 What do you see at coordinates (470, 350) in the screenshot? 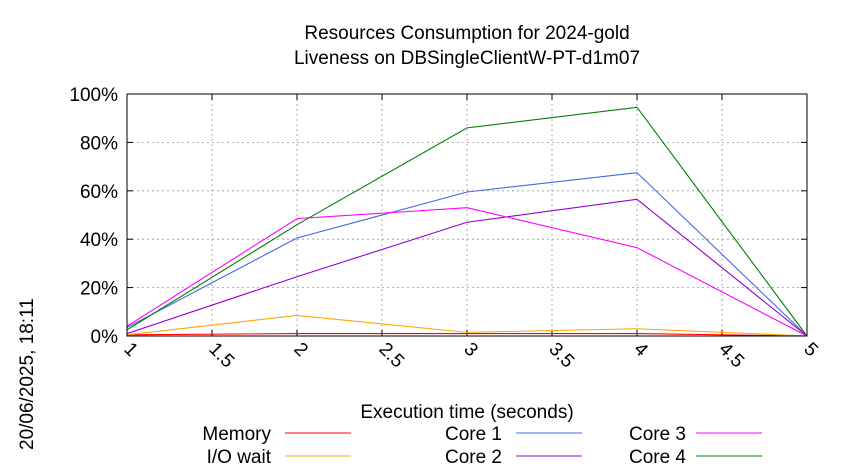
I see `x-tick-label: 3` at bounding box center [470, 350].